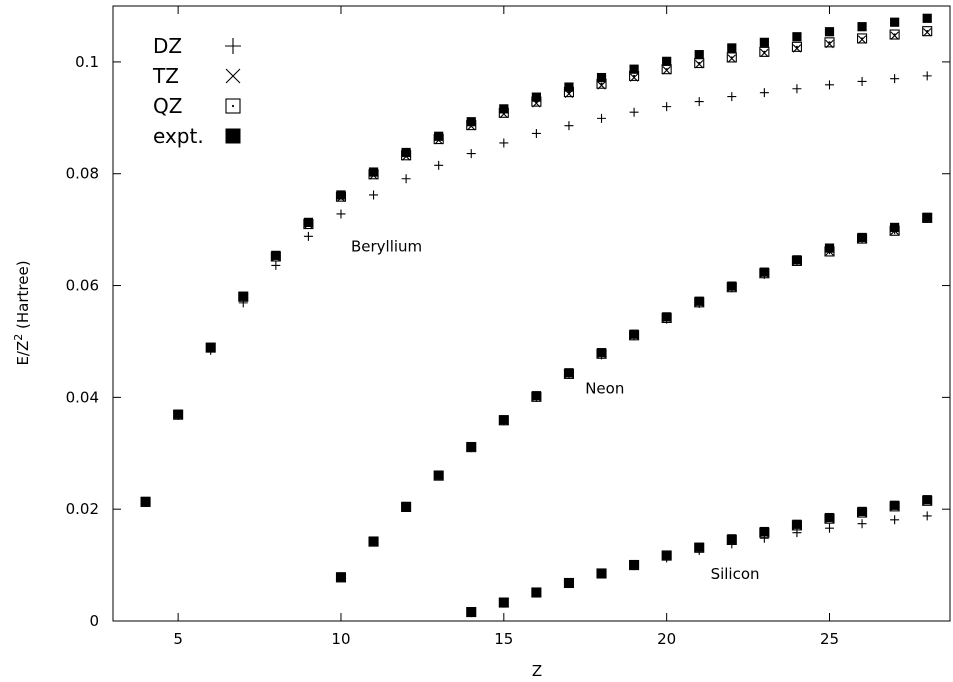 The height and width of the screenshot is (682, 953). Describe the element at coordinates (82, 174) in the screenshot. I see `y-tick-label: 0.08` at that location.